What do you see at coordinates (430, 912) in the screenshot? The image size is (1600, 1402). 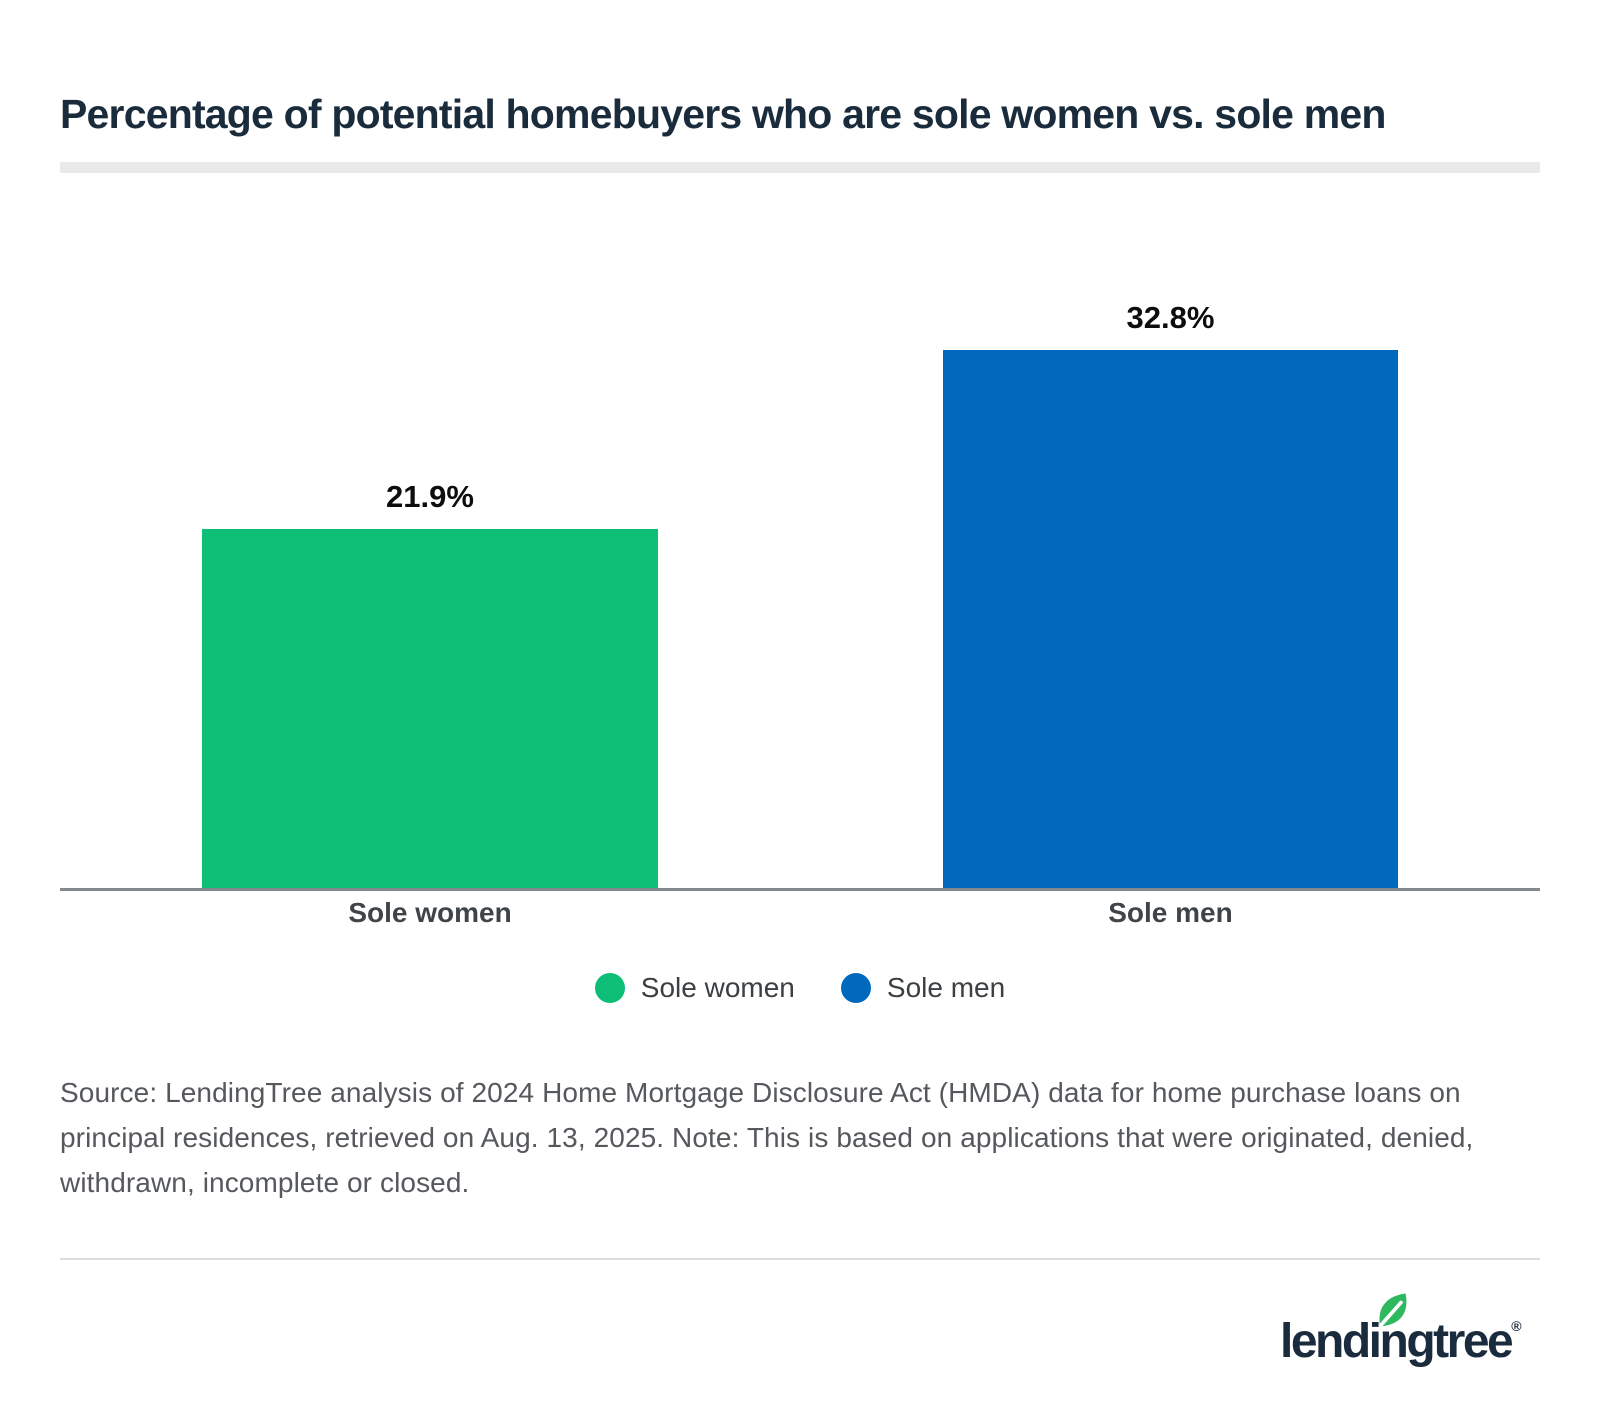 I see `x-axis-label-sole-women: Sole women` at bounding box center [430, 912].